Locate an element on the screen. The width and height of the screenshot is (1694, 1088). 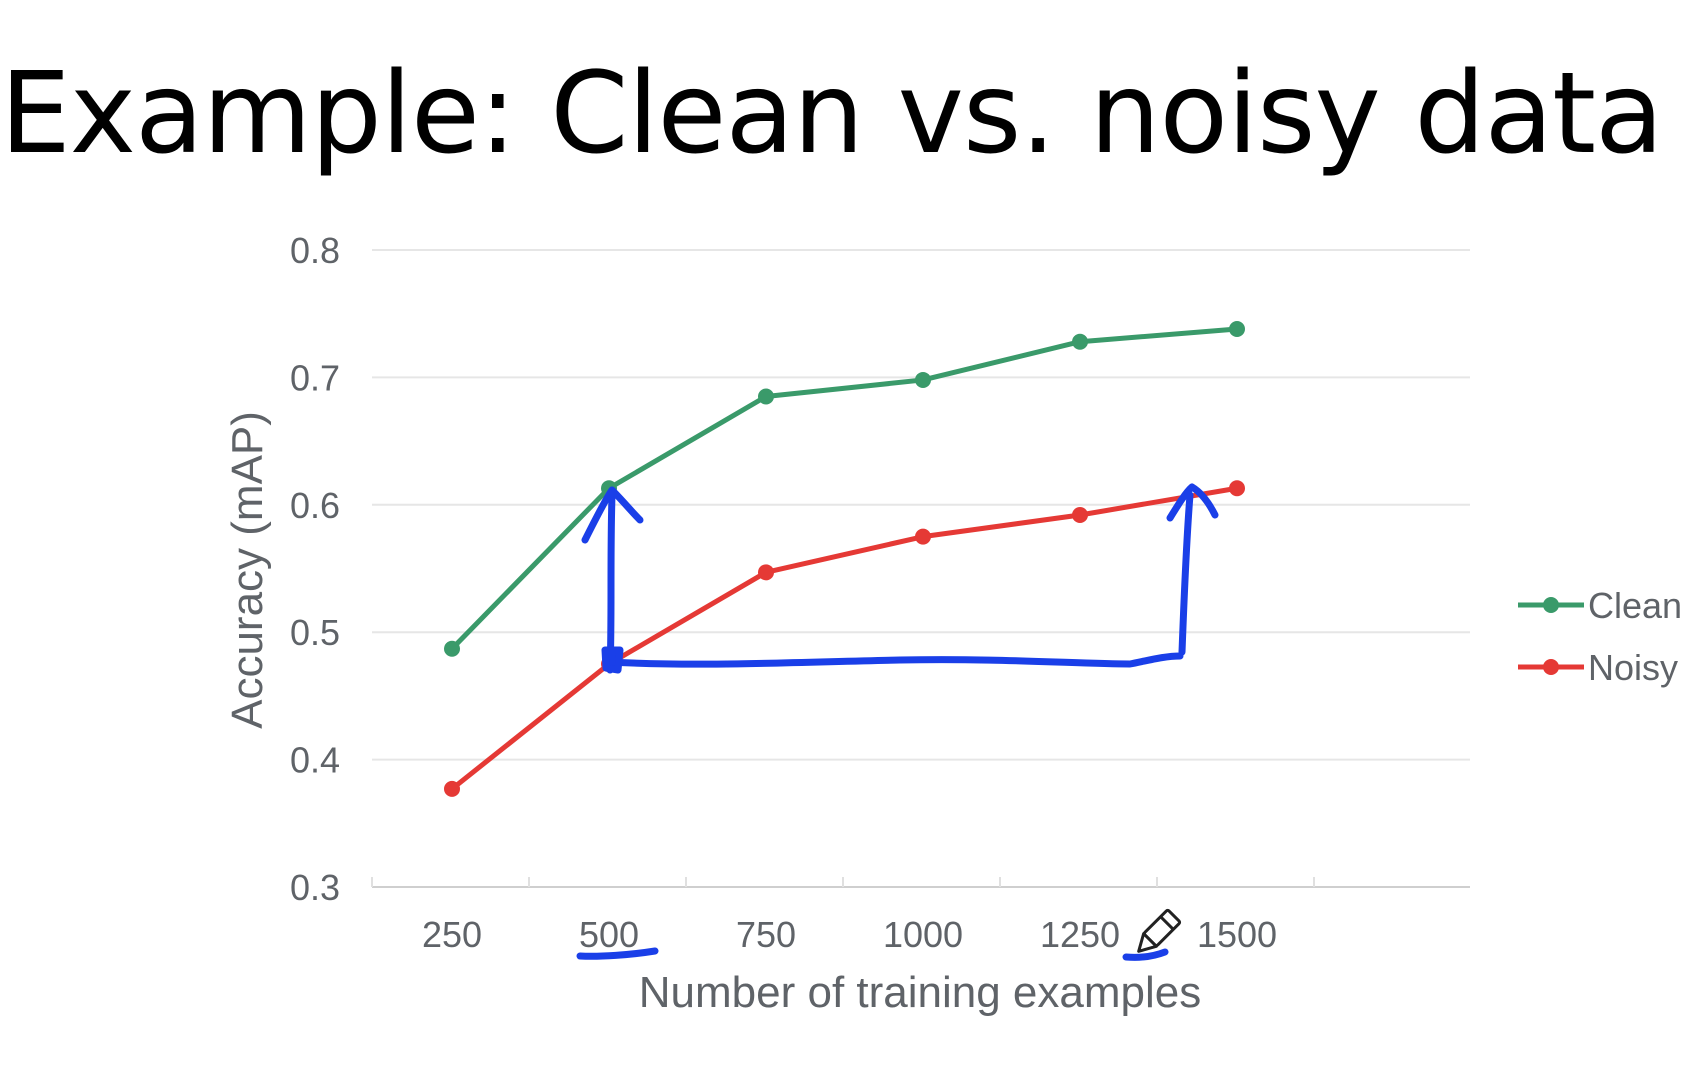
y-tick-label: 0.3 is located at coordinates (315, 887).